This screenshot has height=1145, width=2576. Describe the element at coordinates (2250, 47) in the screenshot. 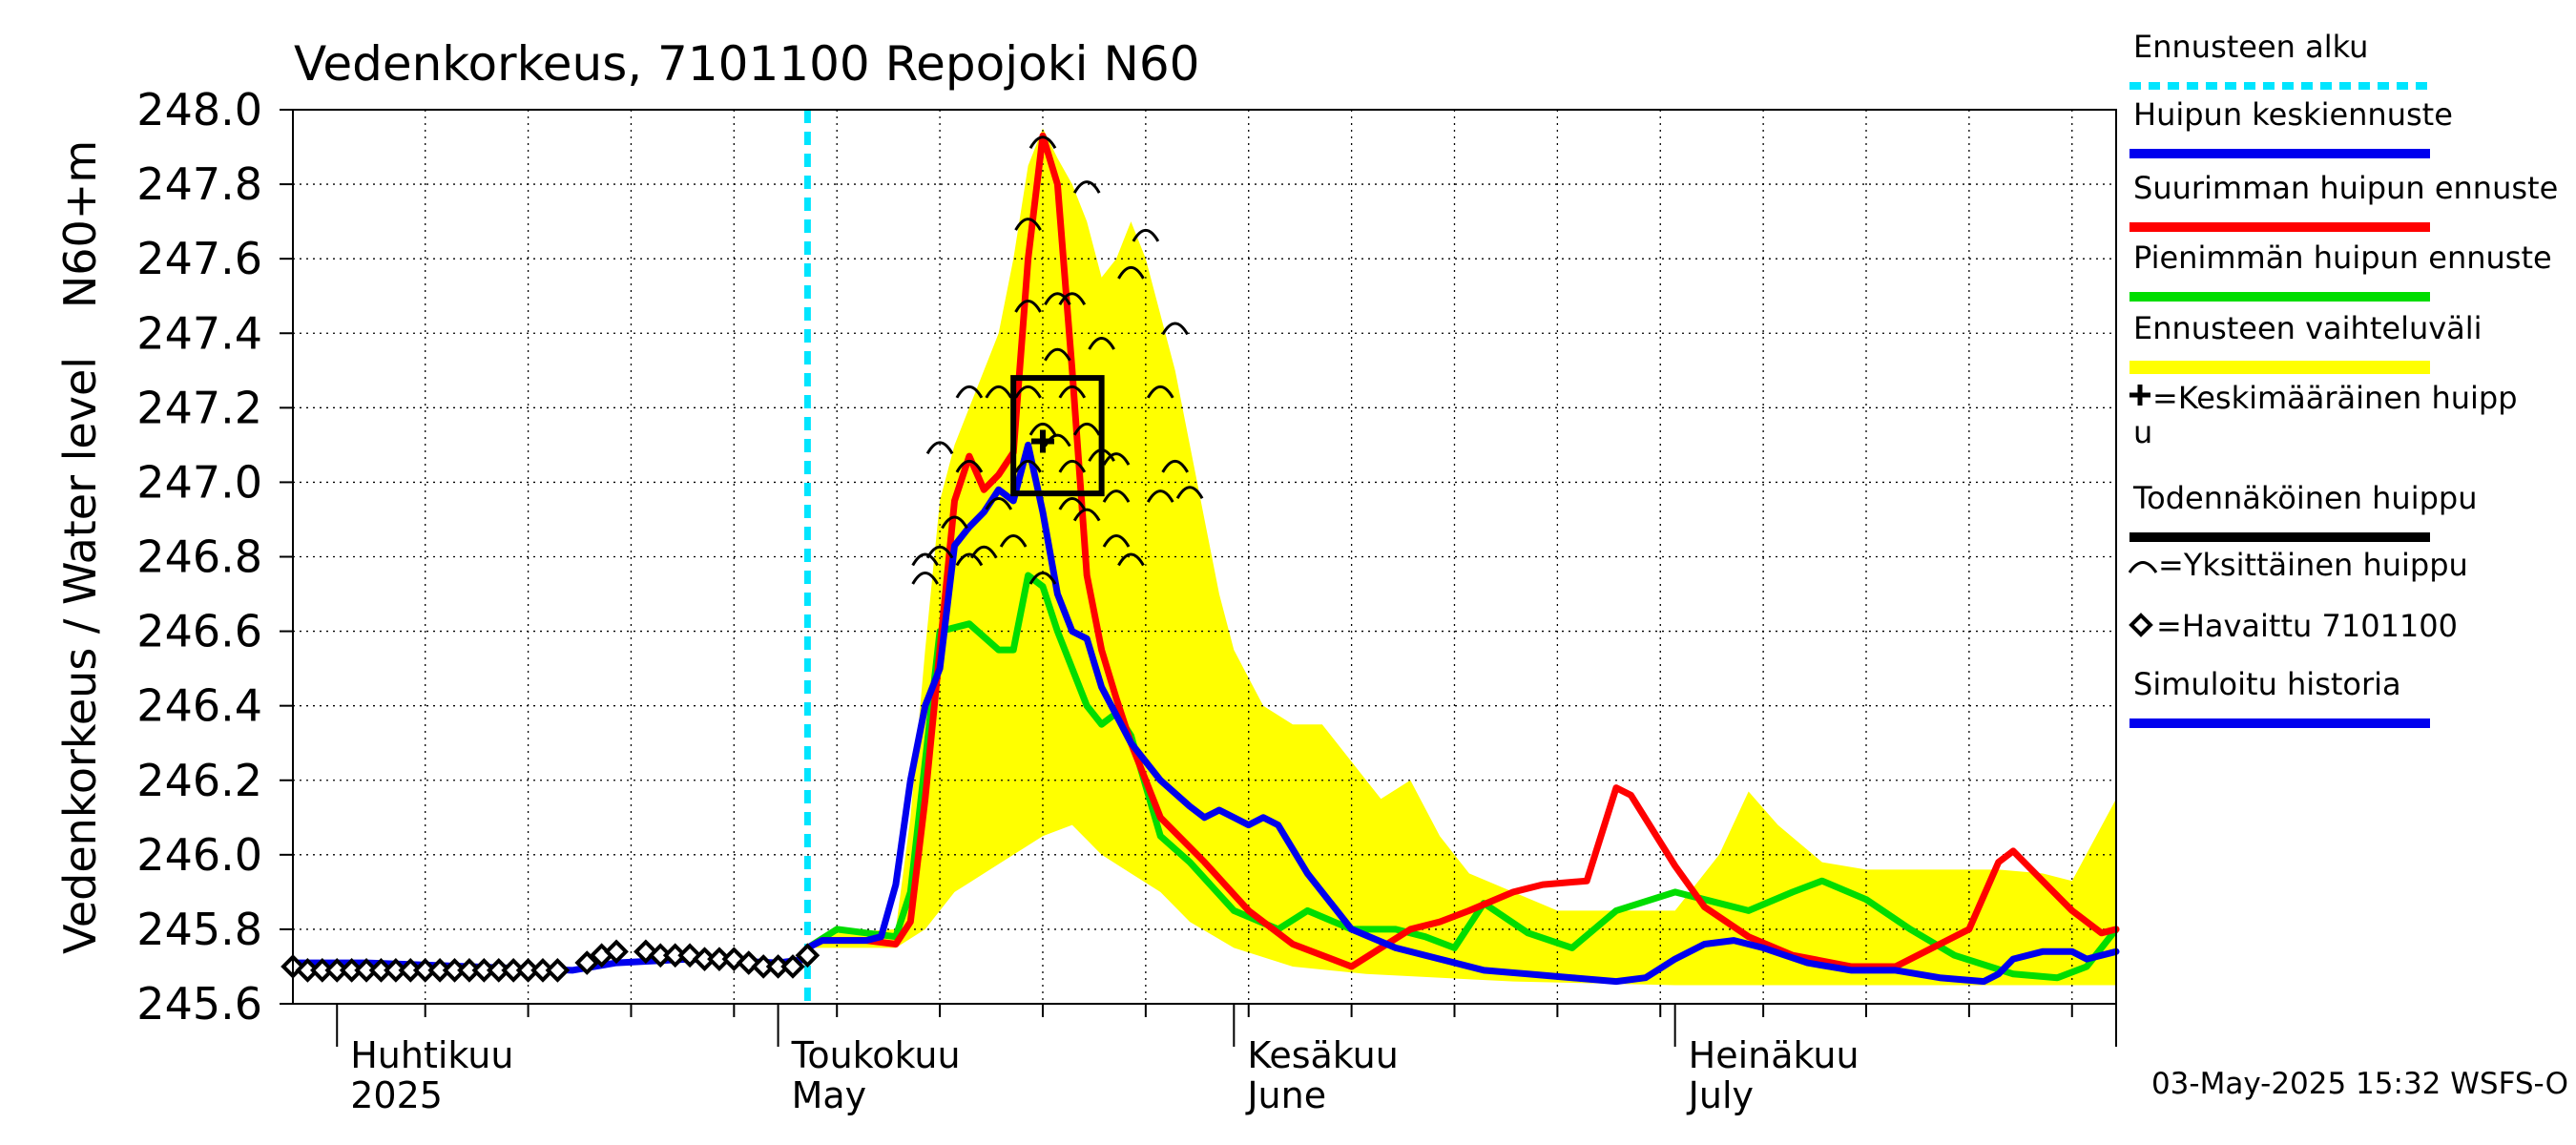

I see `legend-label: Ennusteen alku` at that location.